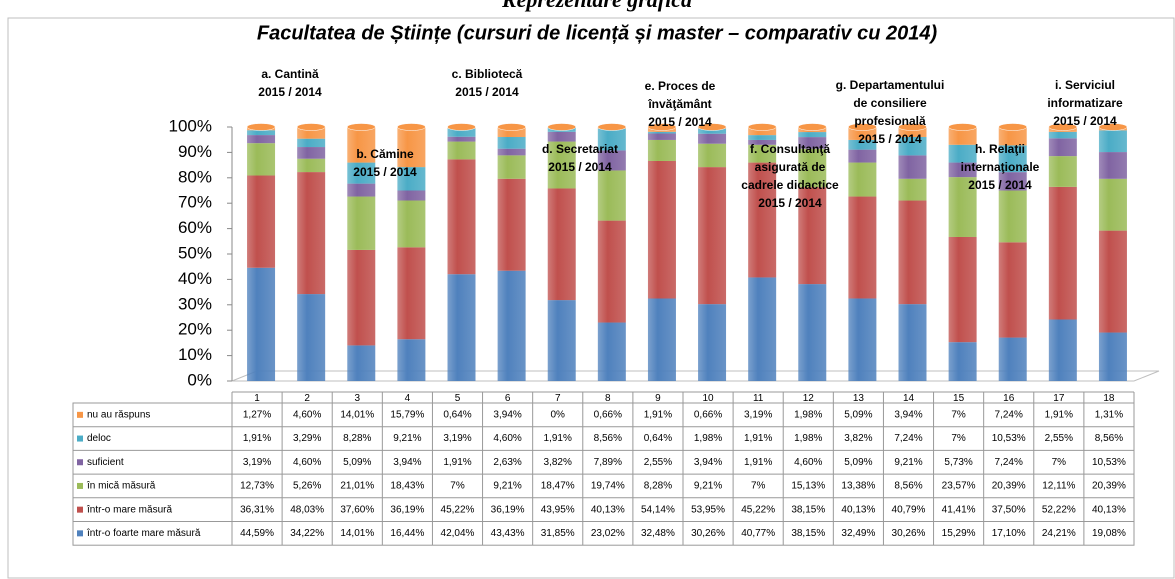 This screenshot has width=1175, height=579. Describe the element at coordinates (307, 509) in the screenshot. I see `table-value: 48,03%` at that location.